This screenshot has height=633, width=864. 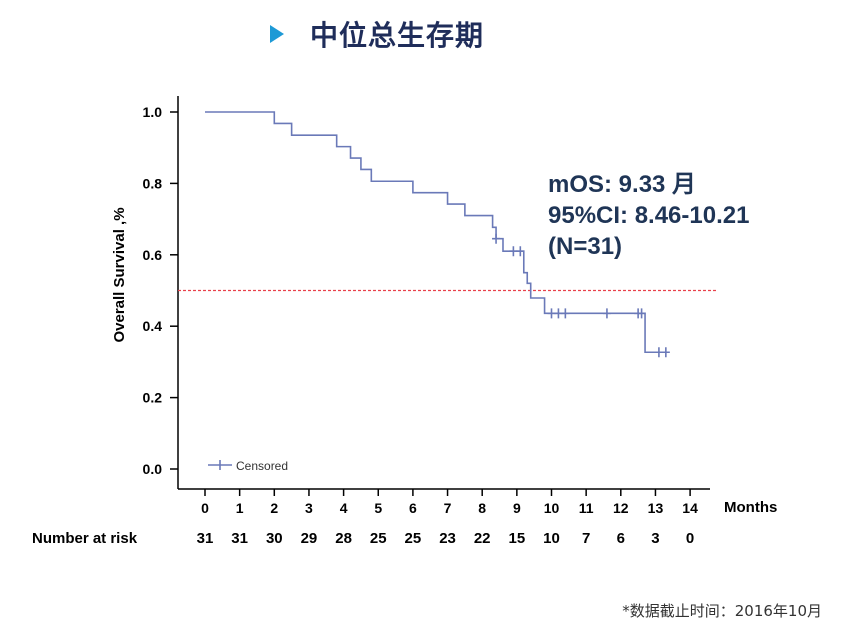 I want to click on page-title: 中位总生存期, so click(x=377, y=34).